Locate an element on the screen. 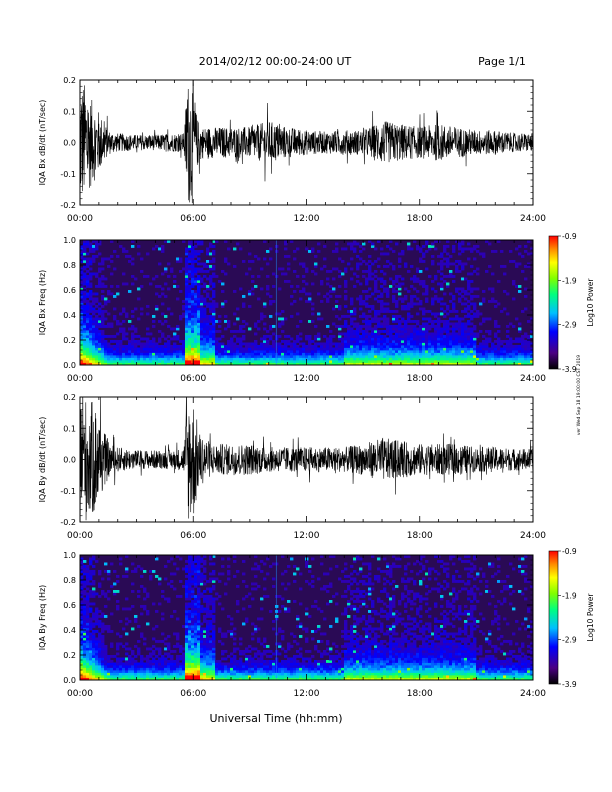 This screenshot has height=792, width=612. y-tick-label: 0.8 is located at coordinates (69, 265).